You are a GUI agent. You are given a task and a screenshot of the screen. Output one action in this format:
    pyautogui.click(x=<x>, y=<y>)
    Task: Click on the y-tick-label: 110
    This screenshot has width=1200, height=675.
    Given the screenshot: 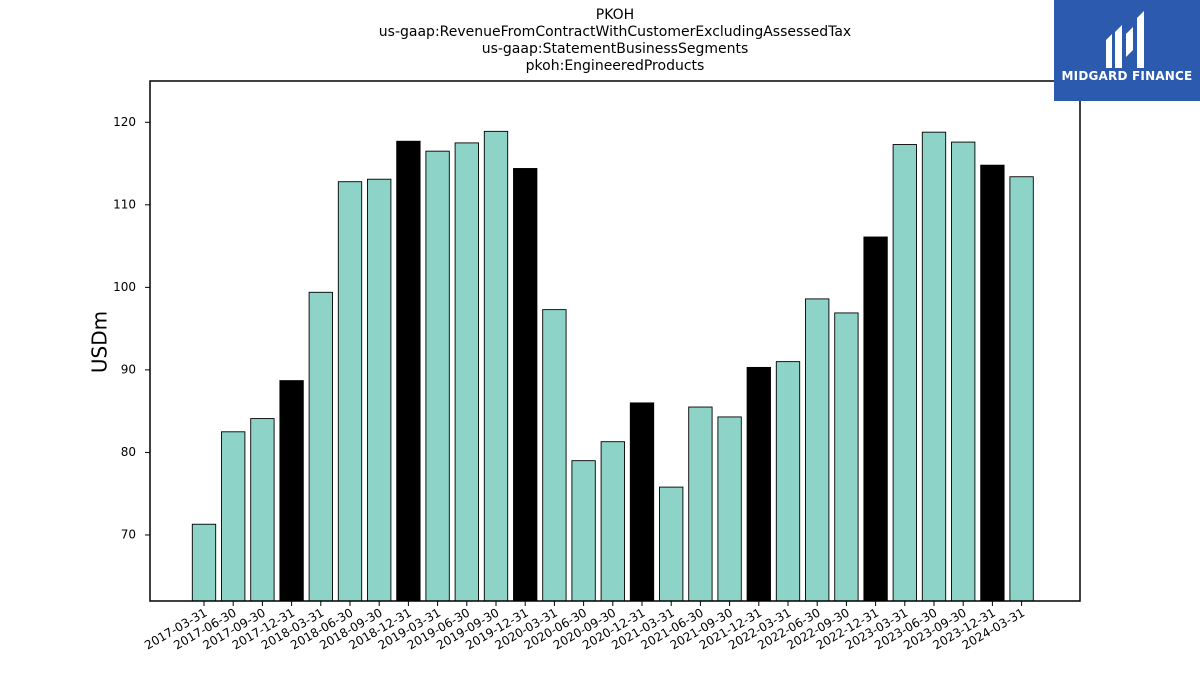 What is the action you would take?
    pyautogui.click(x=124, y=204)
    